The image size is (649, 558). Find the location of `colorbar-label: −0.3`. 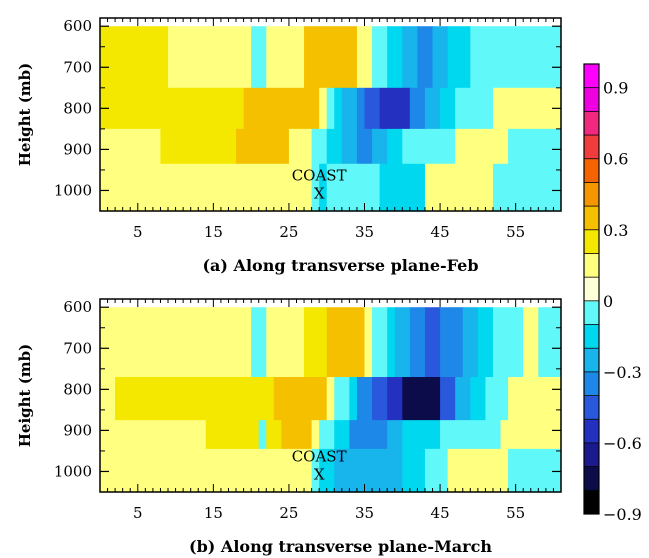

colorbar-label: −0.3 is located at coordinates (622, 372).